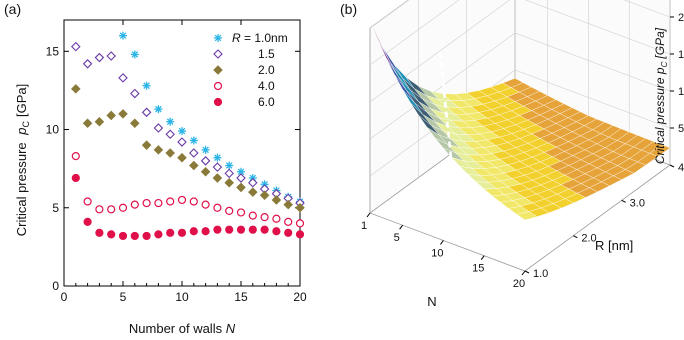 This screenshot has height=340, width=684. I want to click on x-tick-label: 5, so click(123, 297).